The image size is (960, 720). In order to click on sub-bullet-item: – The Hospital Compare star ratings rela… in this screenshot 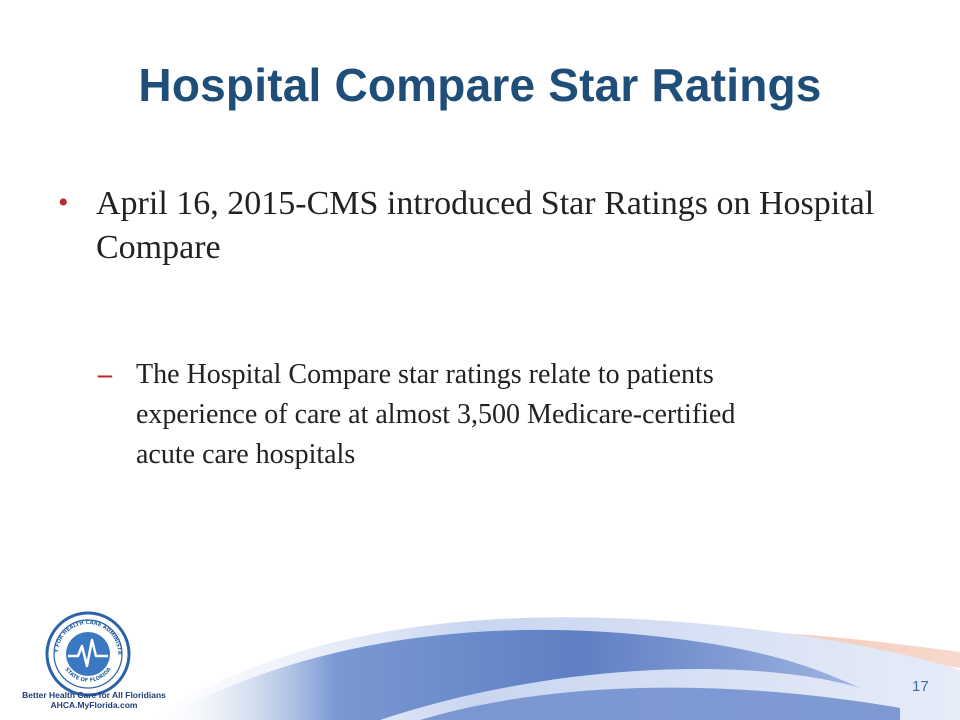, I will do `click(448, 415)`.